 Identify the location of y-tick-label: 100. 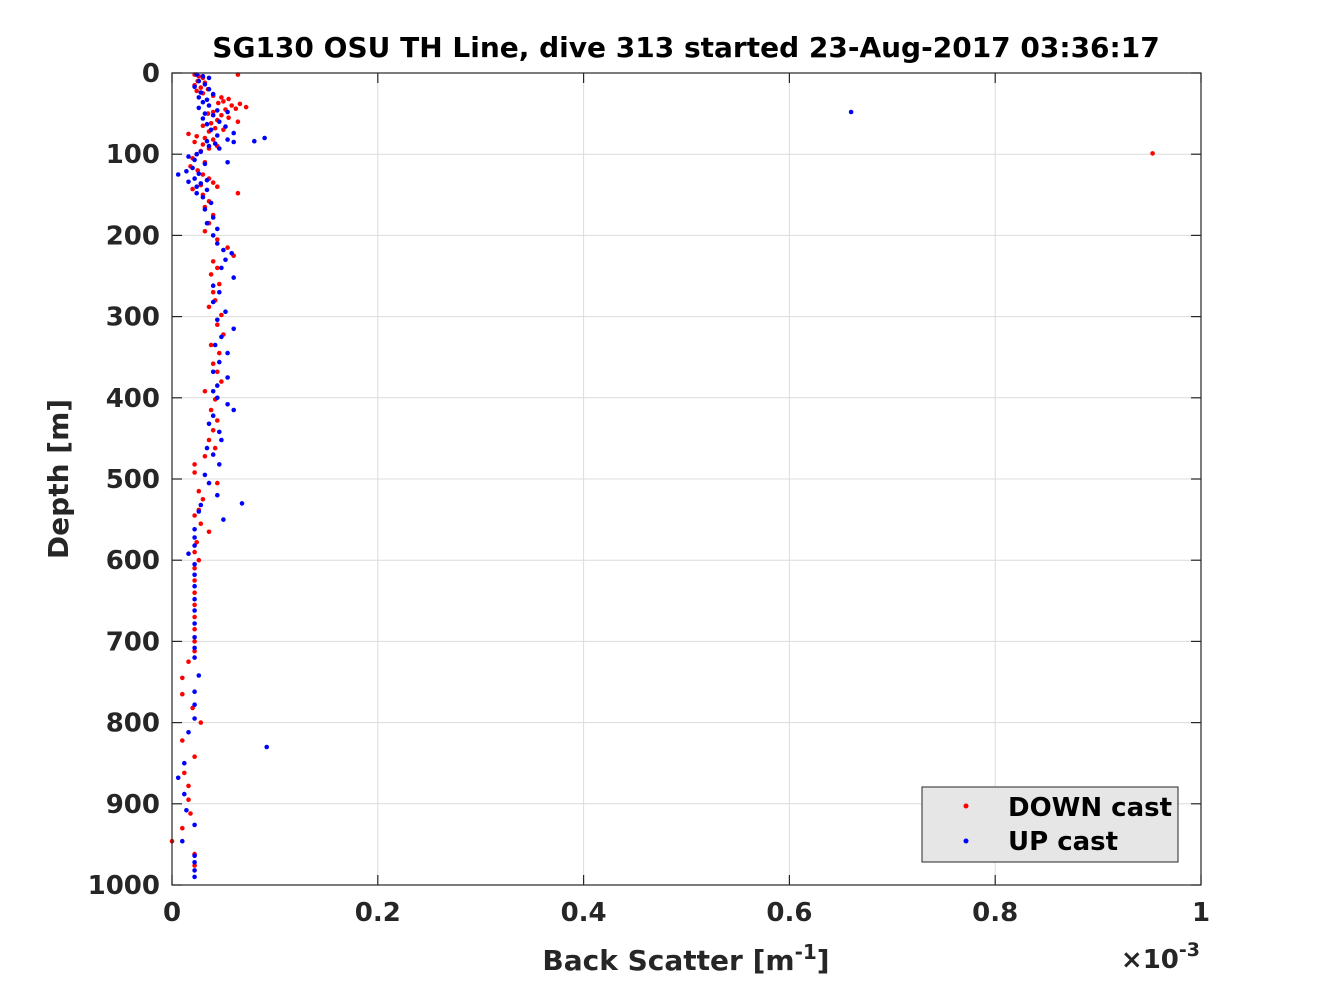
(133, 155).